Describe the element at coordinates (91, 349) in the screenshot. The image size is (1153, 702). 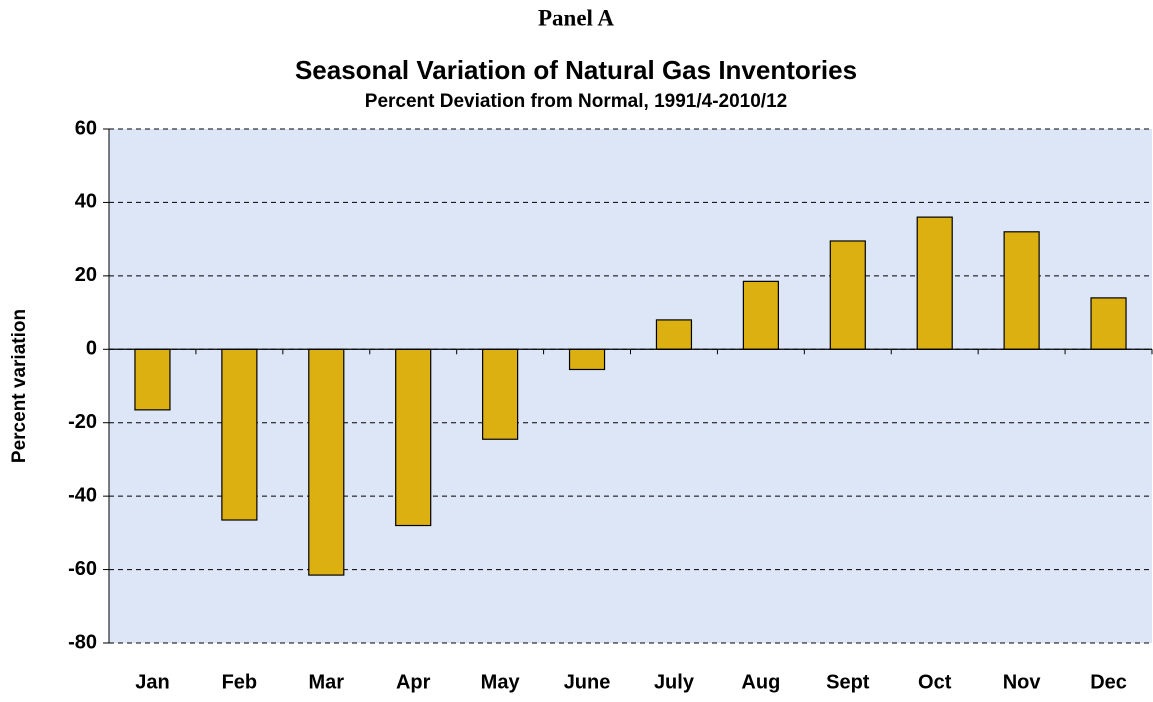
I see `y-tick-label: 0` at that location.